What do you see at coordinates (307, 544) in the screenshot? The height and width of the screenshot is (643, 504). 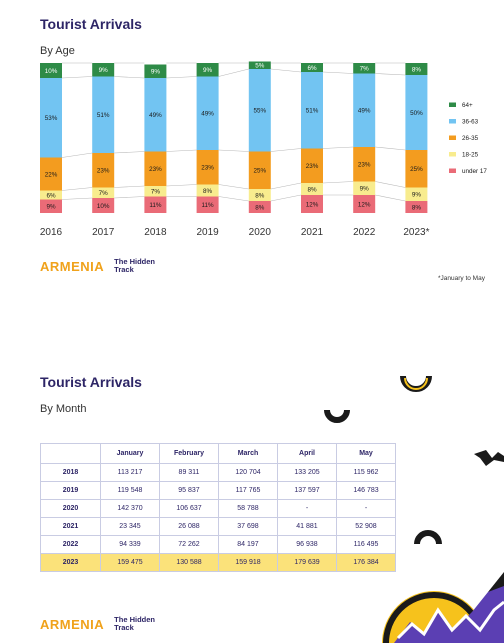 I see `table-cell: 96 938` at bounding box center [307, 544].